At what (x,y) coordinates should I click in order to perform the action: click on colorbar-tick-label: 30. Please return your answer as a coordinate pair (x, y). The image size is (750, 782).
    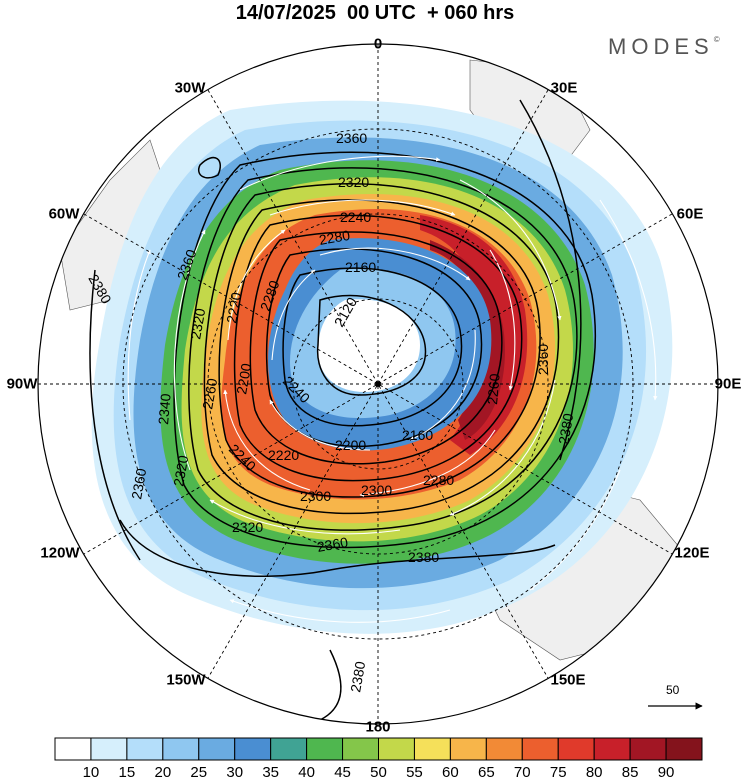
    Looking at the image, I should click on (235, 772).